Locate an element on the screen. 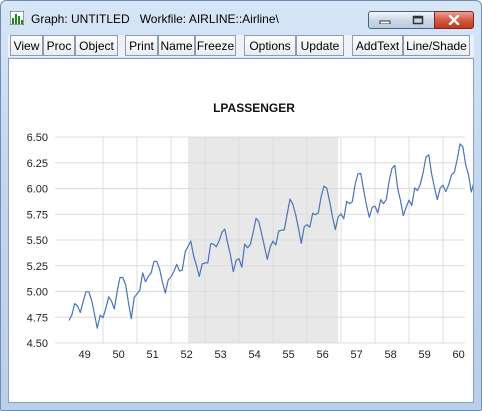 This screenshot has width=482, height=411. bar-chart-icon is located at coordinates (17, 18).